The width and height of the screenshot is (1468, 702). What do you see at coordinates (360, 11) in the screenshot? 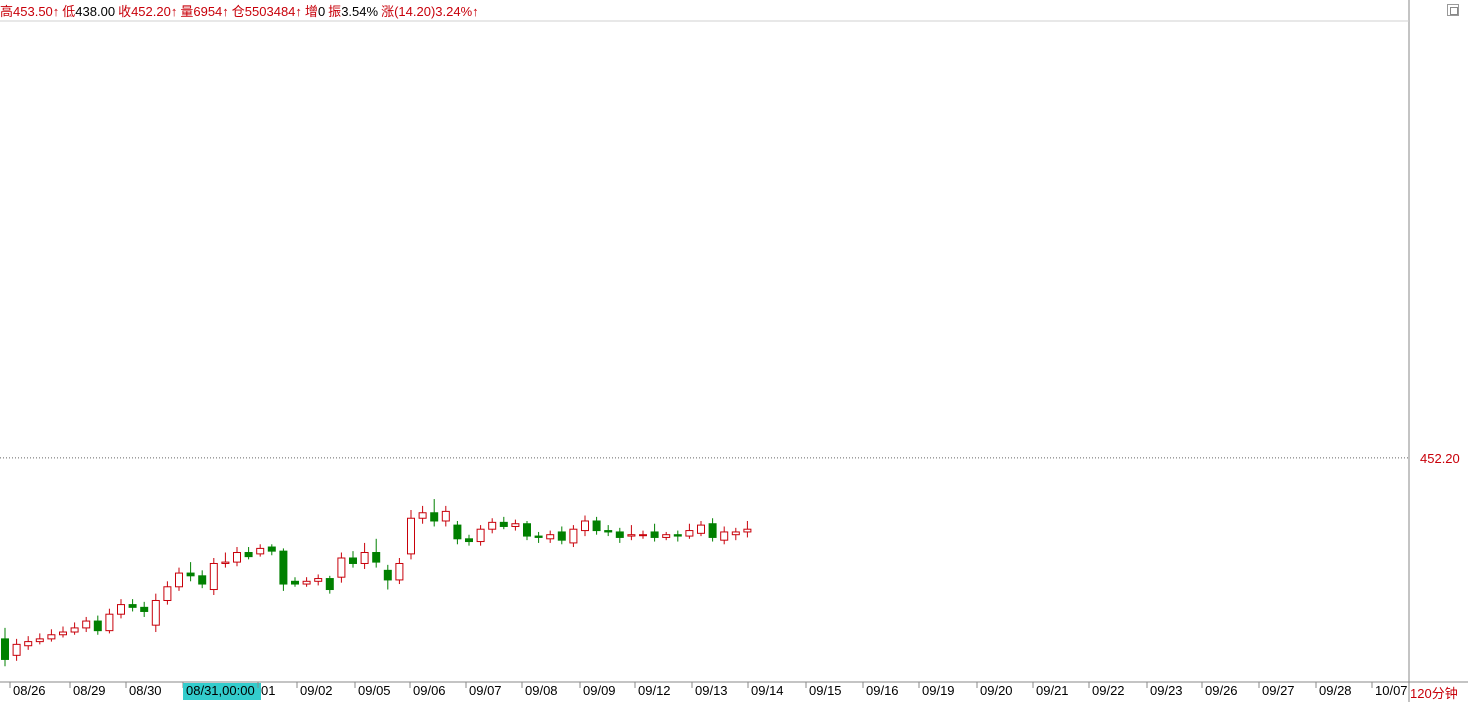
I see `info-value: 3.54%` at bounding box center [360, 11].